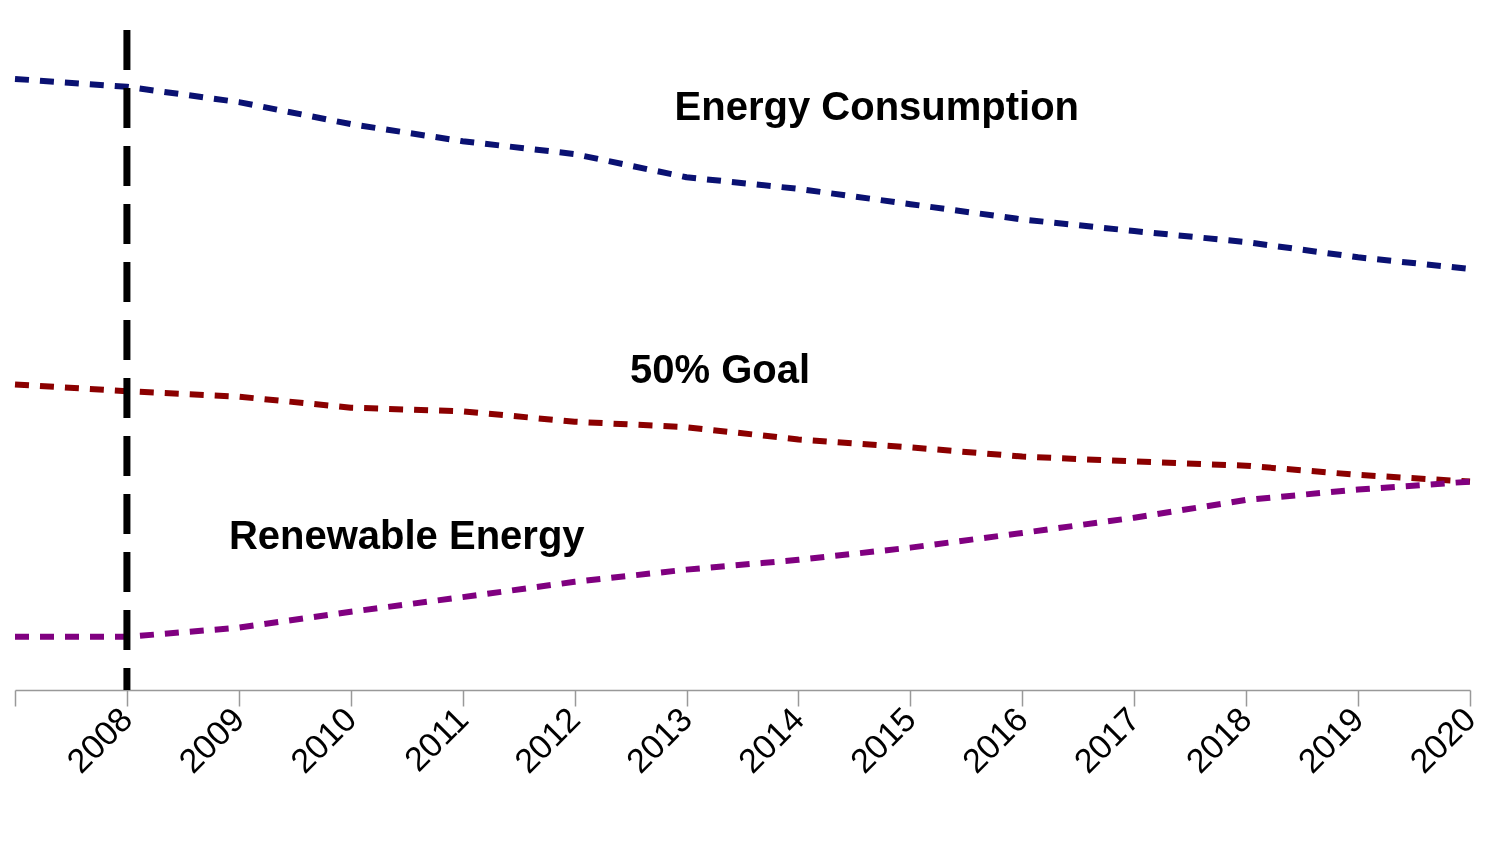 Image resolution: width=1491 pixels, height=867 pixels. I want to click on series-label: 50% Goal, so click(720, 368).